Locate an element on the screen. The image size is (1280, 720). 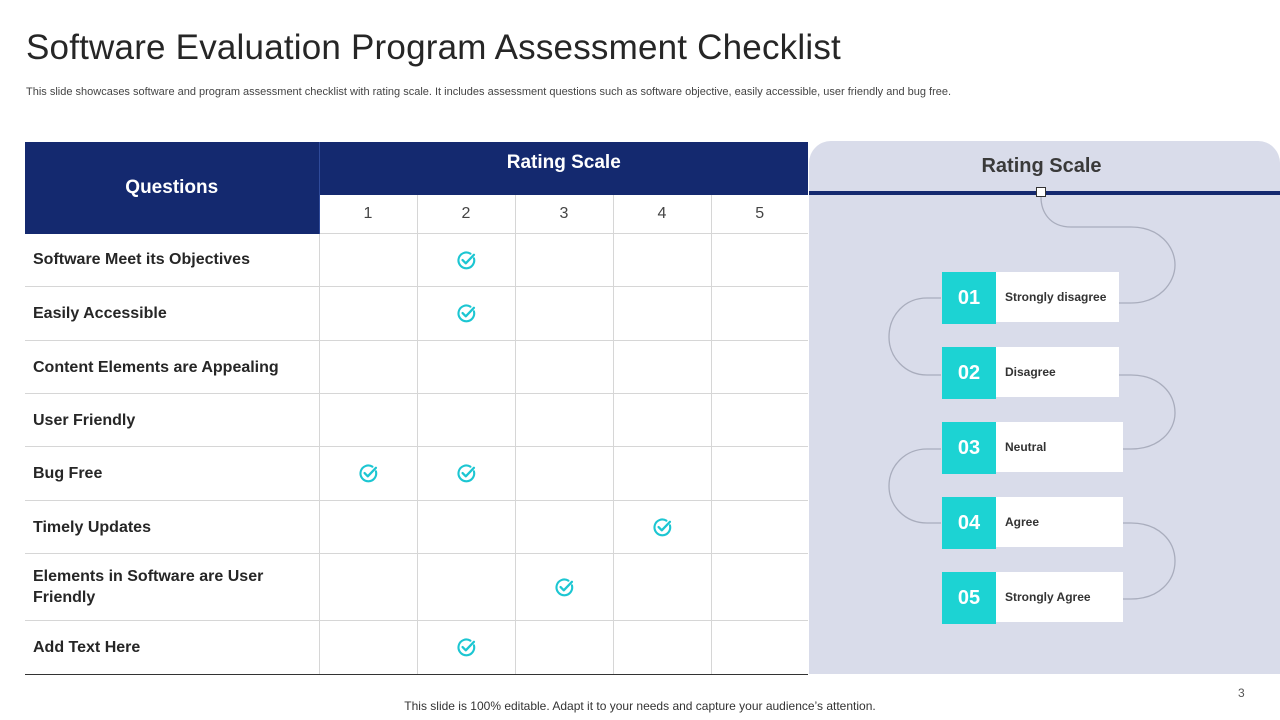
table-row: User Friendly is located at coordinates (417, 420).